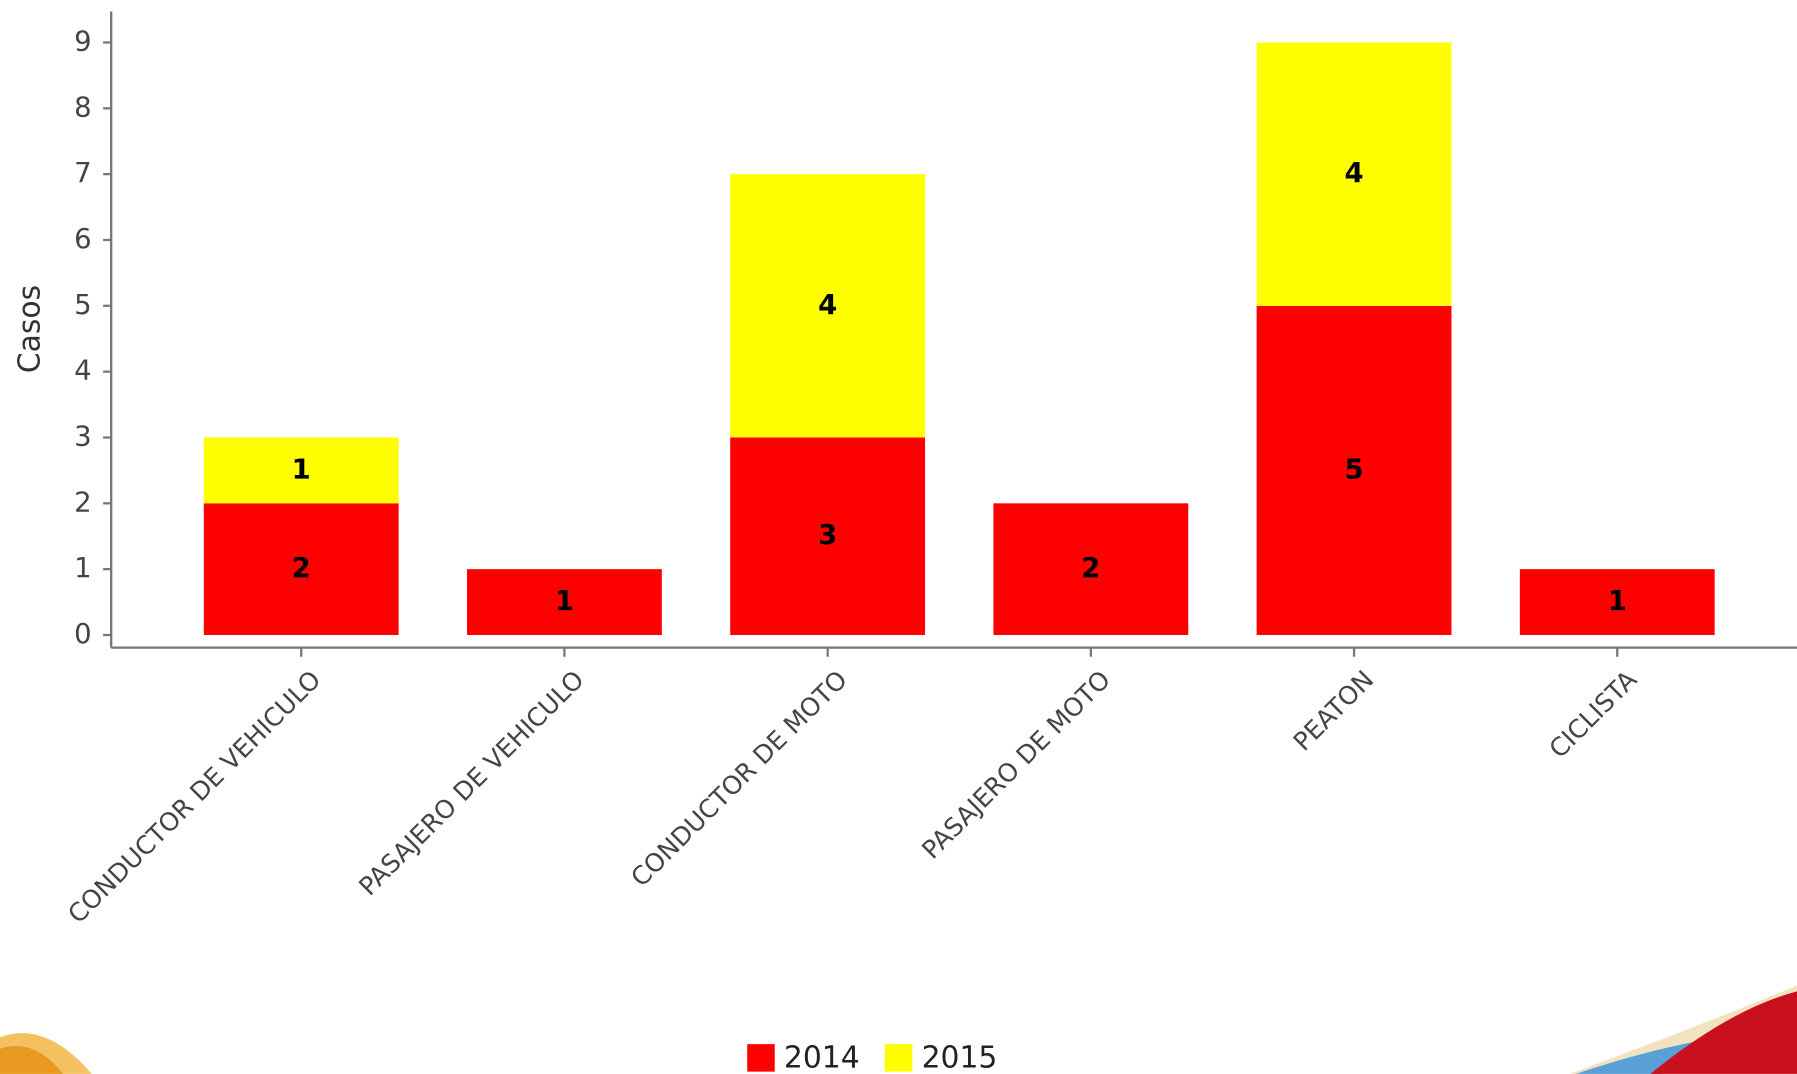 This screenshot has height=1074, width=1797. I want to click on x-tick-label: CONDUCTOR DE VEHICULO, so click(194, 797).